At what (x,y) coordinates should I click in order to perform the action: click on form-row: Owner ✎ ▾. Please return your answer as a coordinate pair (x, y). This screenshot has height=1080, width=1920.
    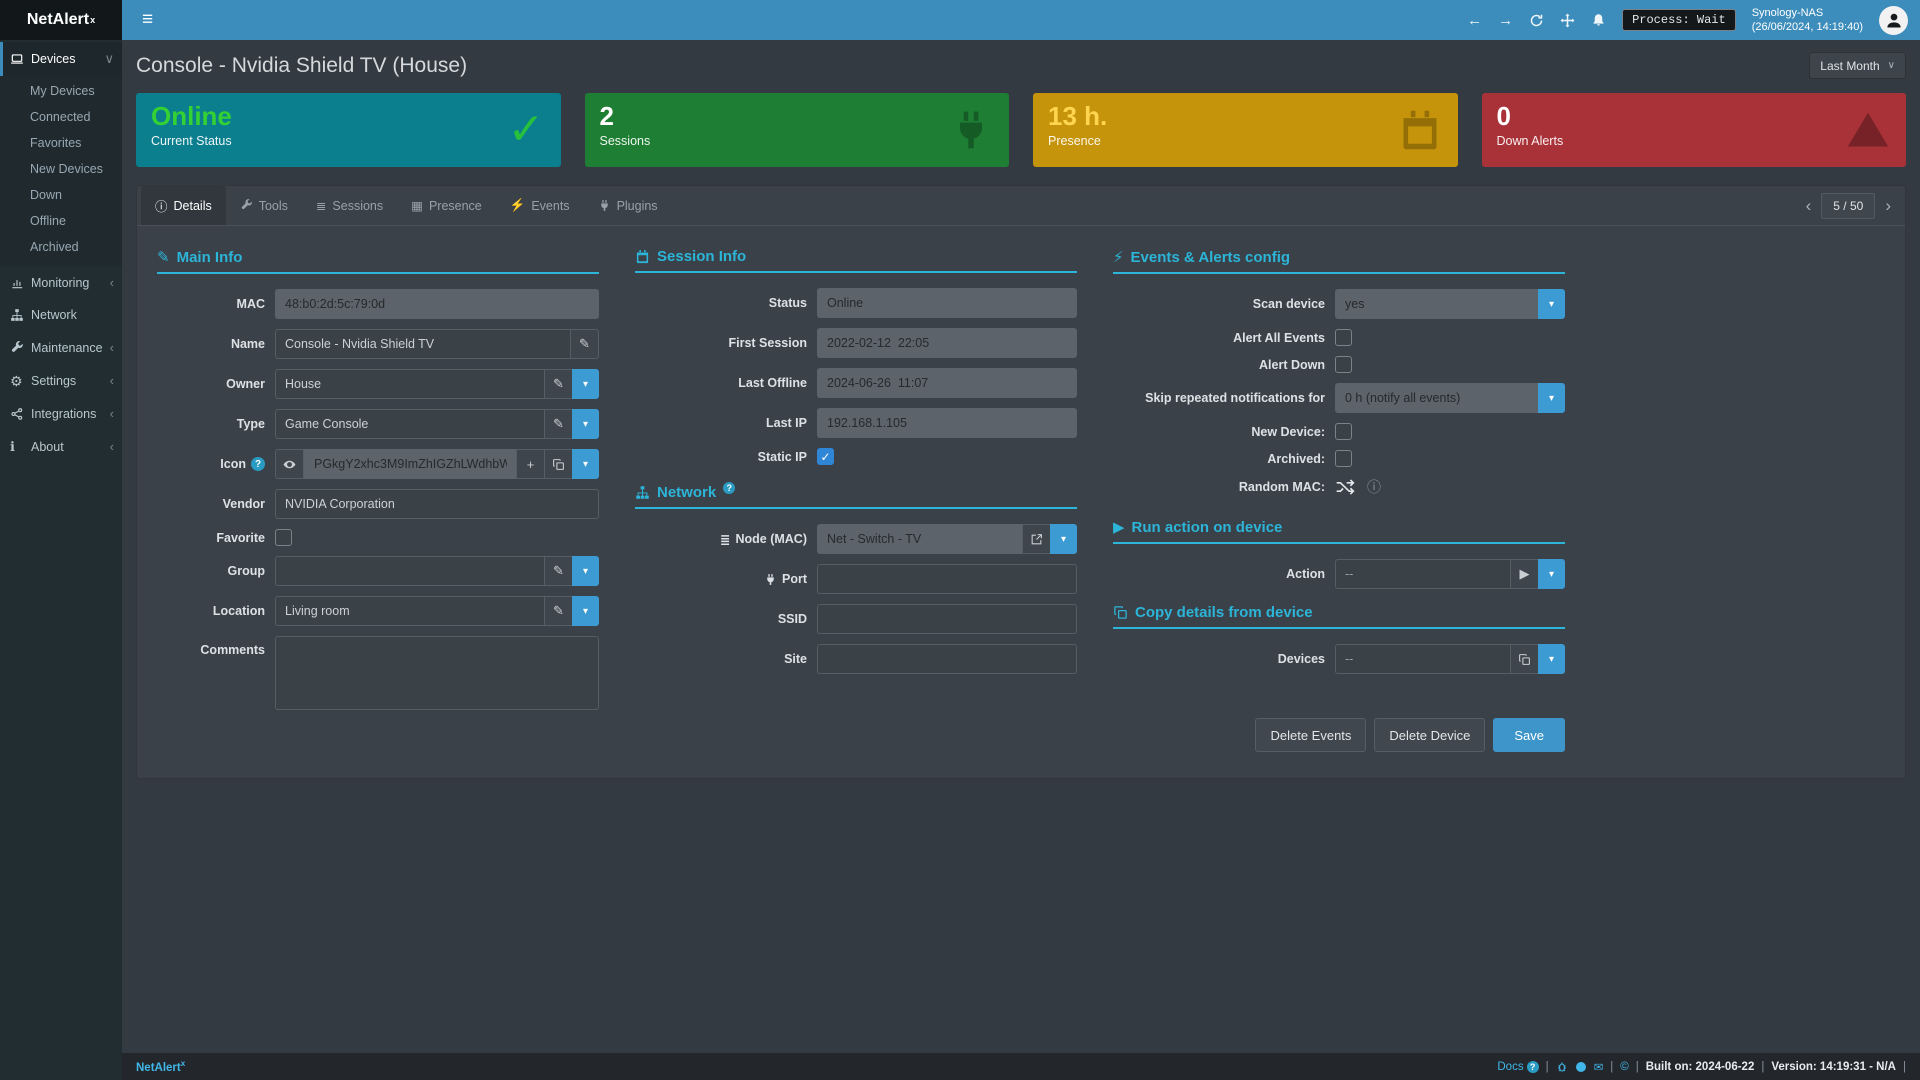
    Looking at the image, I should click on (378, 384).